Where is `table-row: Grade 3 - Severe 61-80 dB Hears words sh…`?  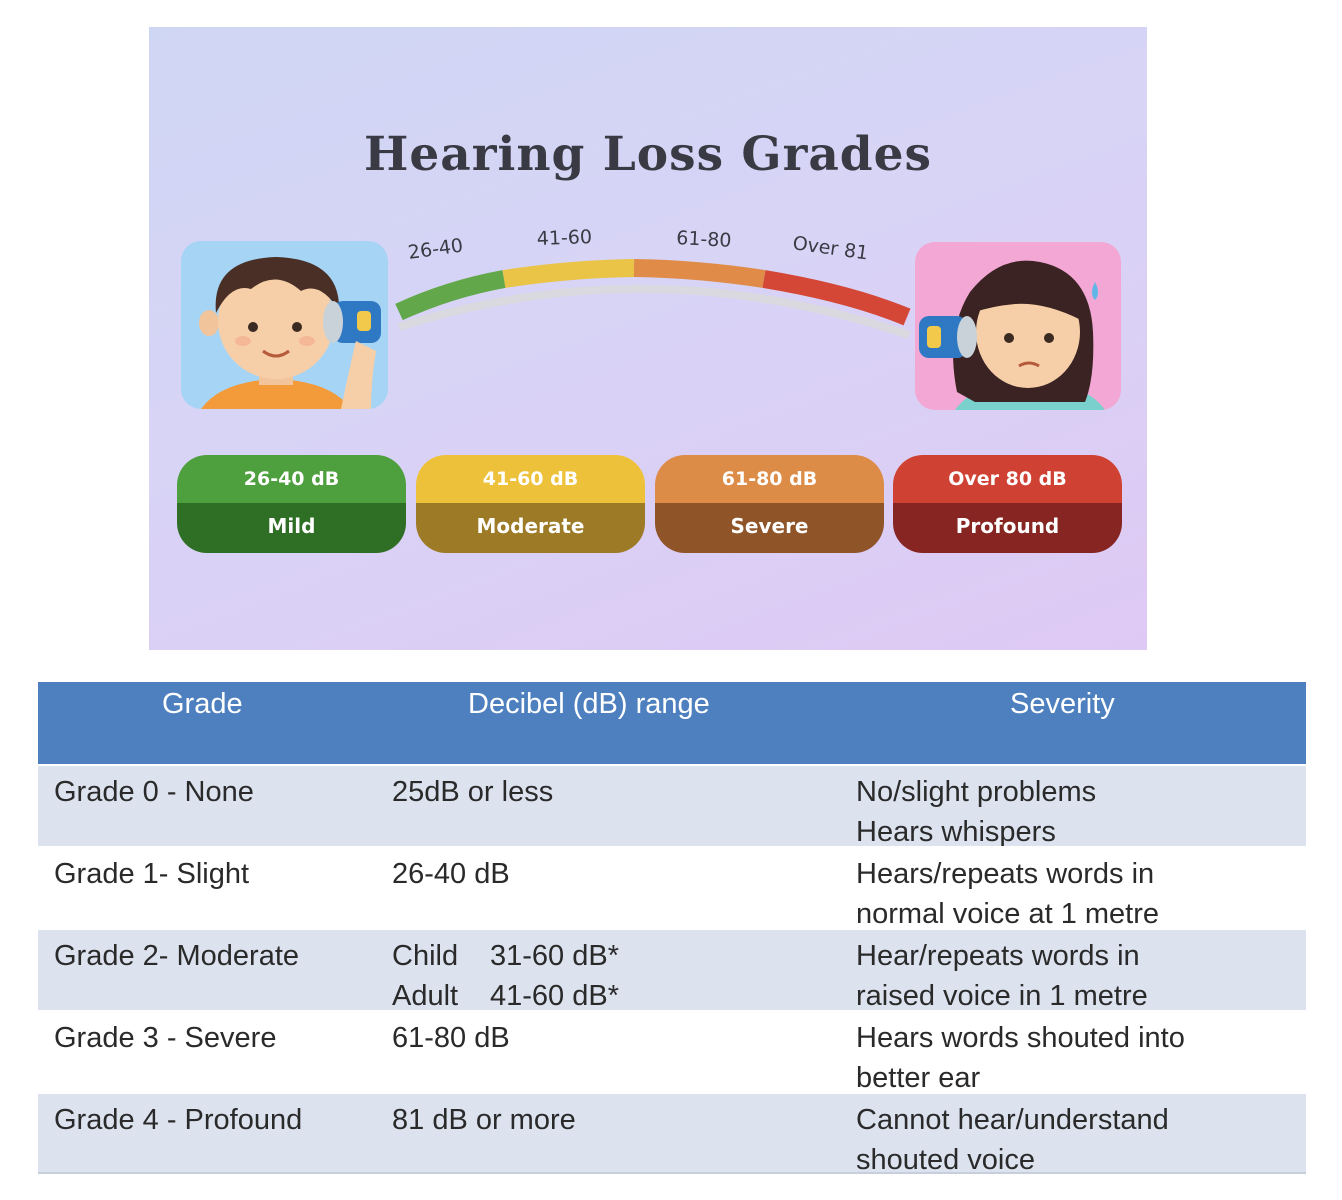
table-row: Grade 3 - Severe 61-80 dB Hears words sh… is located at coordinates (672, 1052).